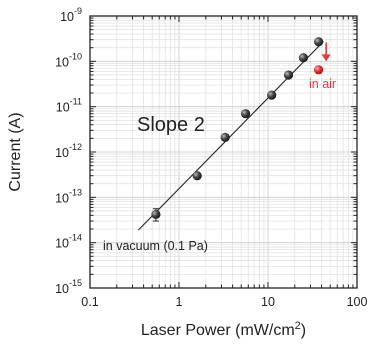 The height and width of the screenshot is (344, 373). Describe the element at coordinates (218, 330) in the screenshot. I see `x-axis-title-text: Laser Power (mW/cm` at that location.